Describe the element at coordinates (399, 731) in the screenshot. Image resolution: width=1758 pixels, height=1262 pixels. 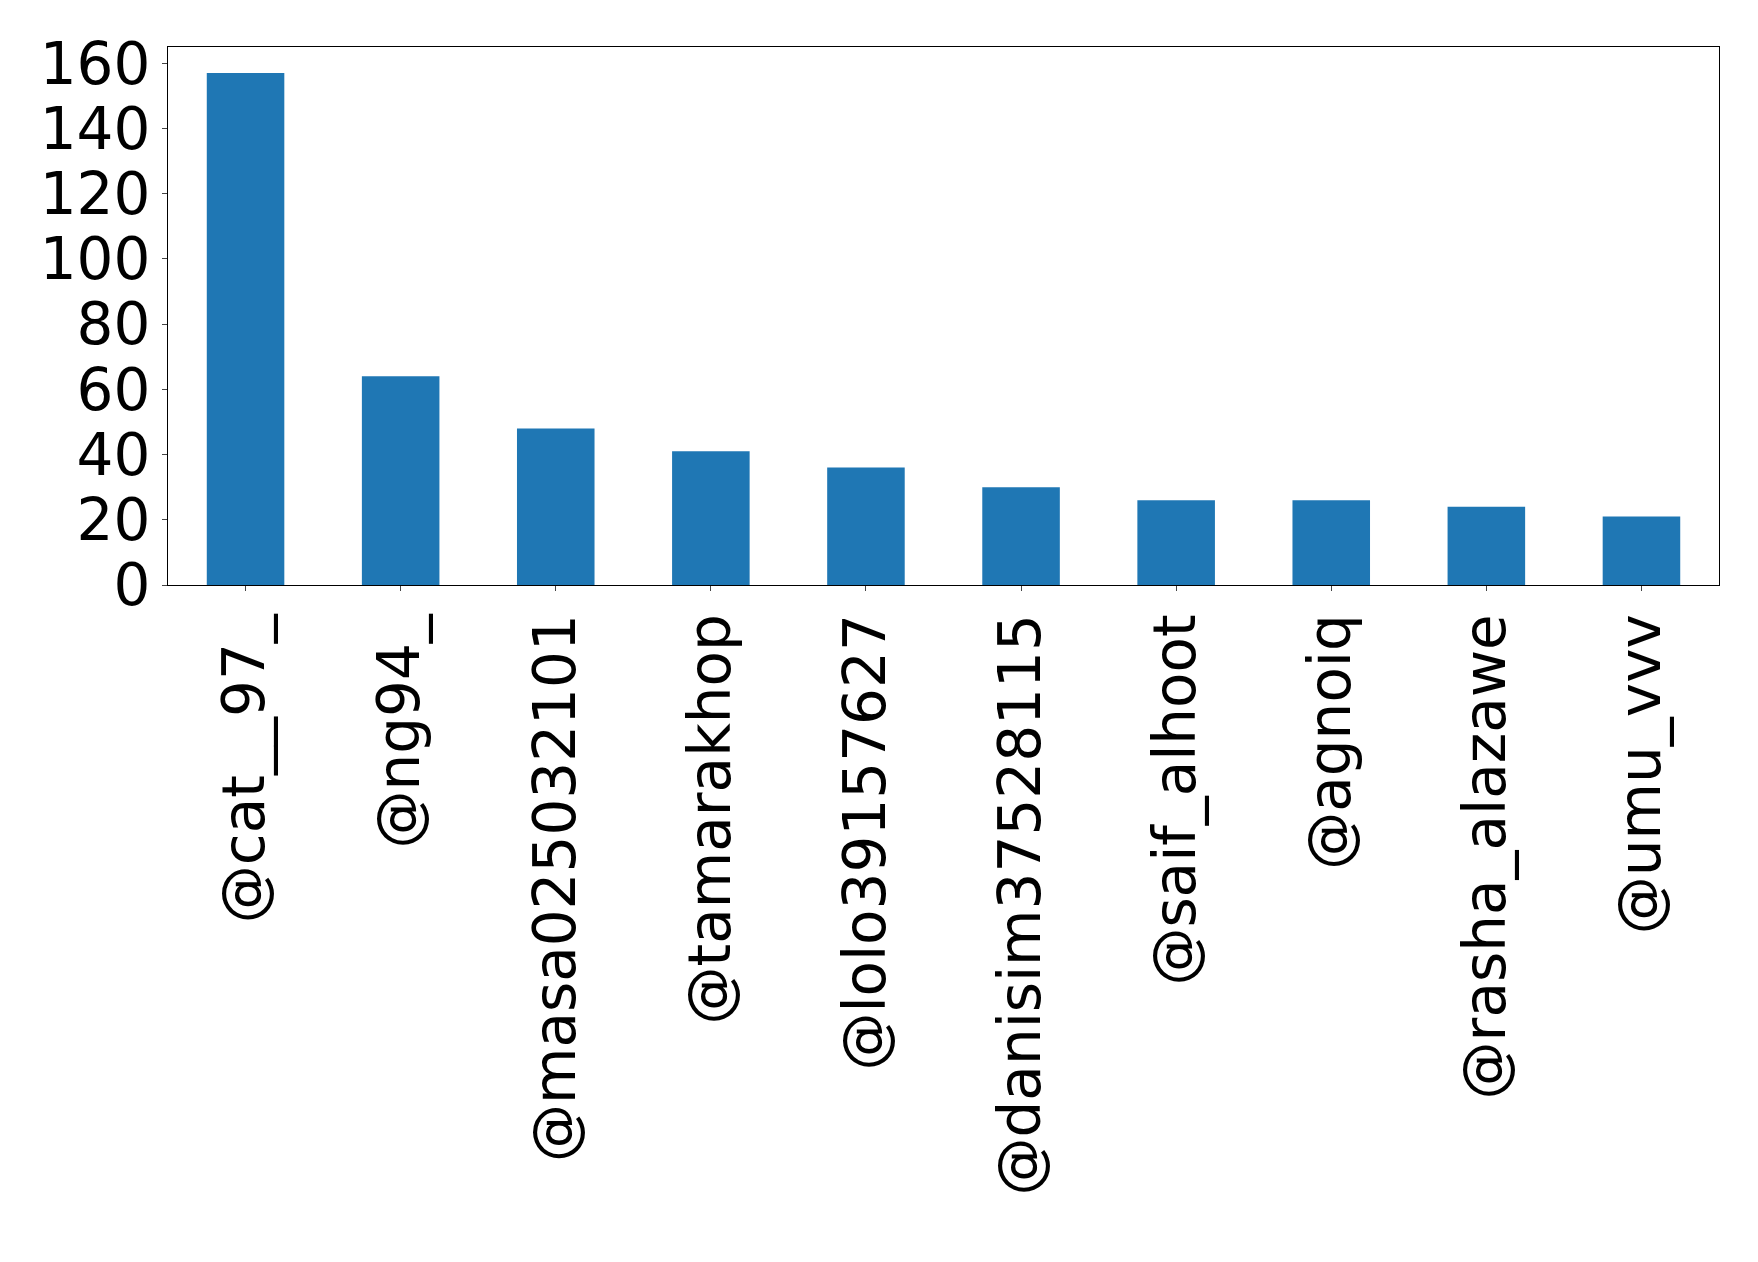
I see `x-tick-label: @ng94_` at that location.